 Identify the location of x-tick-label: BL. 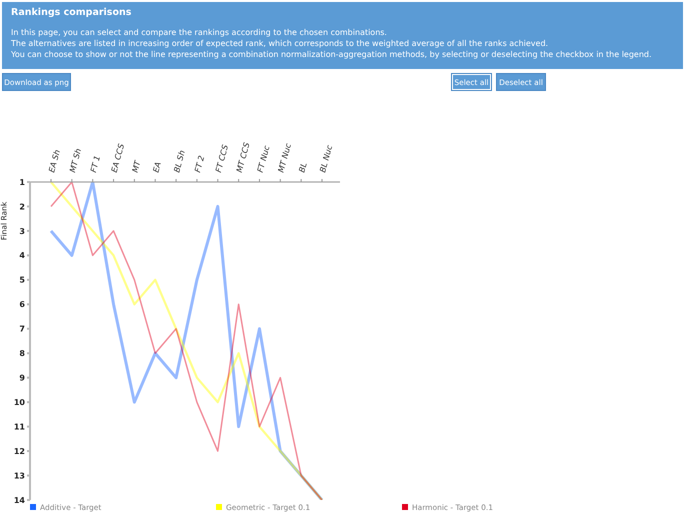
(303, 168).